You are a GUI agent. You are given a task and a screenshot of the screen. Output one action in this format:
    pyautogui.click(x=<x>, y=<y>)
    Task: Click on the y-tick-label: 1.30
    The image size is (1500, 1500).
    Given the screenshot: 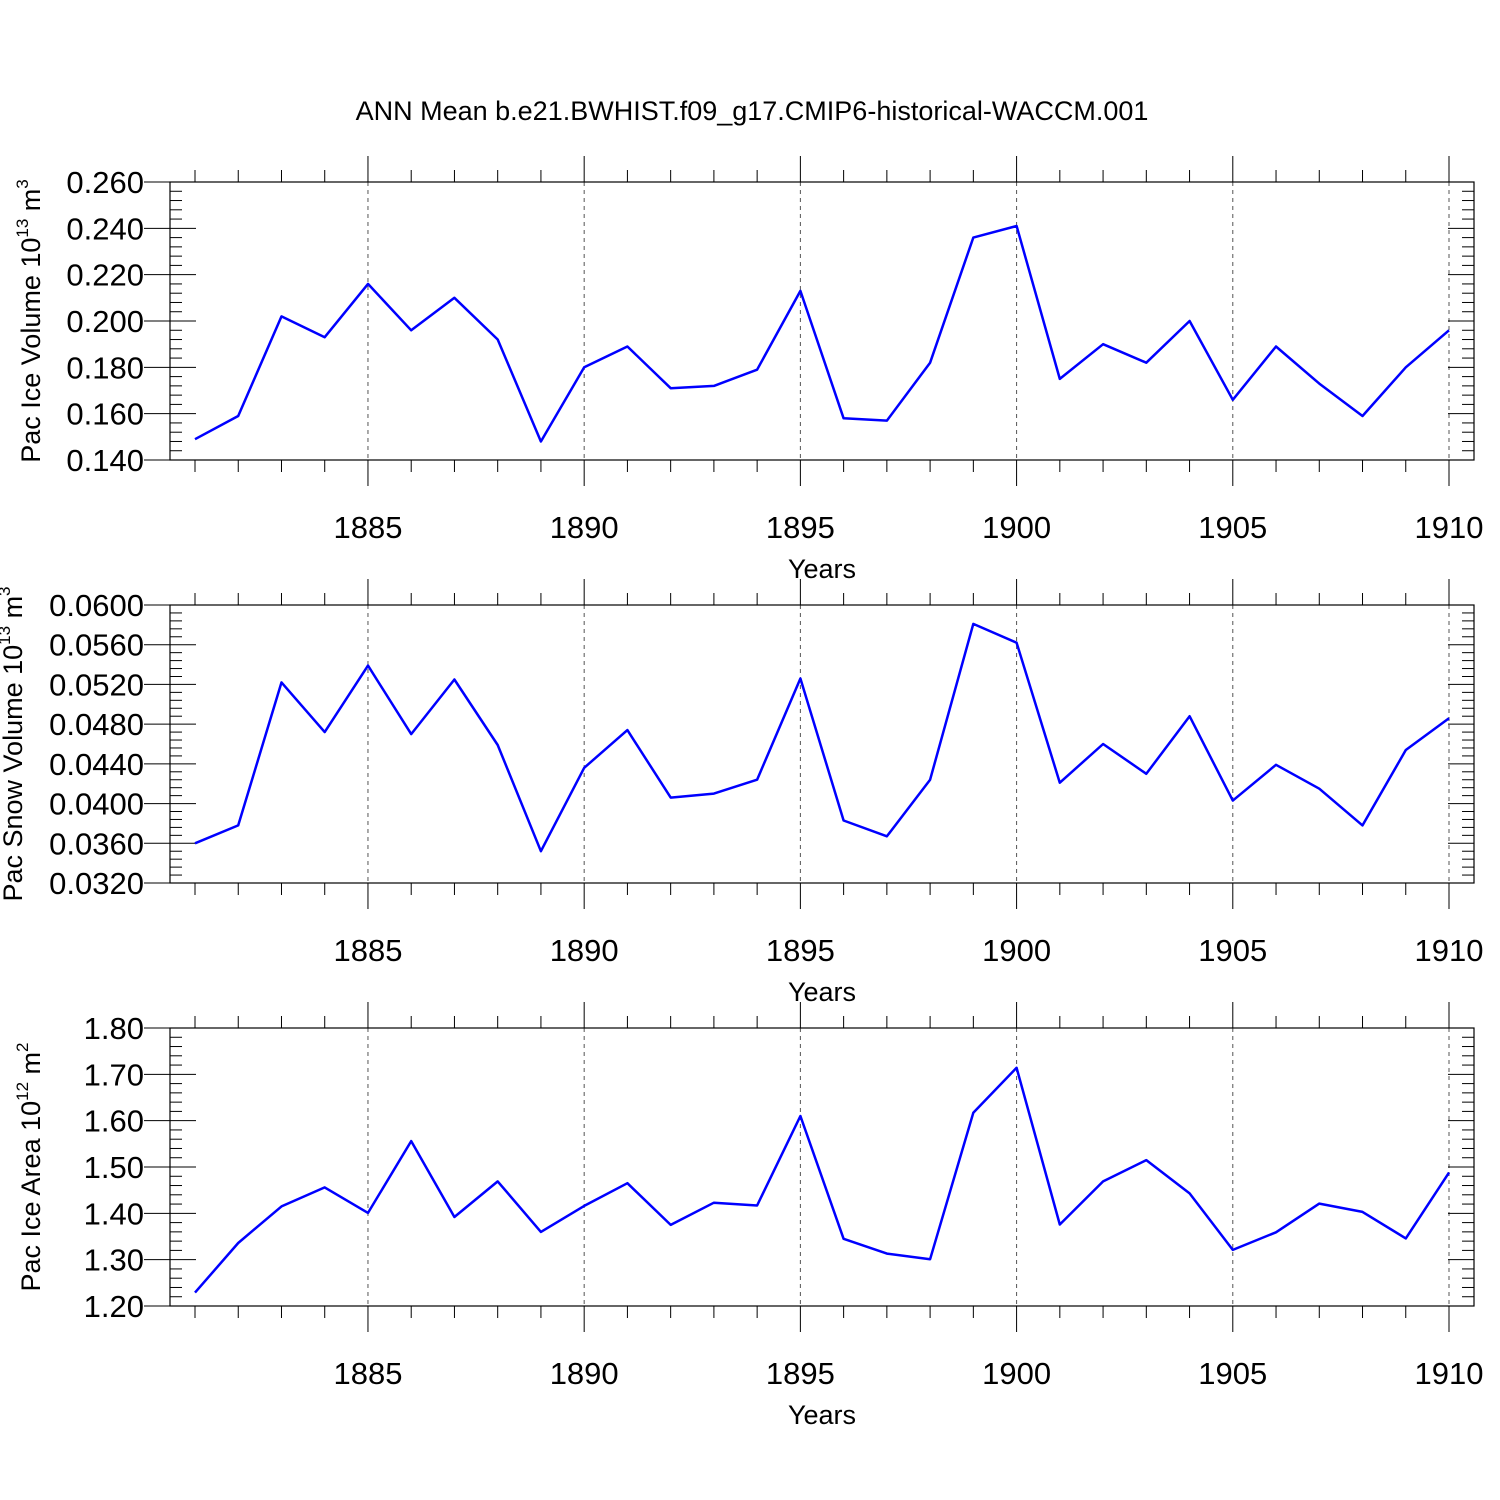 What is the action you would take?
    pyautogui.click(x=114, y=1260)
    